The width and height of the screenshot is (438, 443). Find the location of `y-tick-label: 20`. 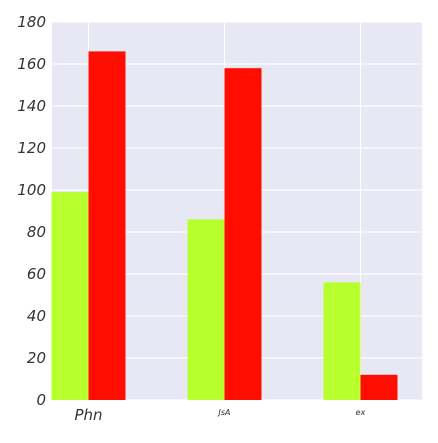

y-tick-label: 20 is located at coordinates (36, 358).